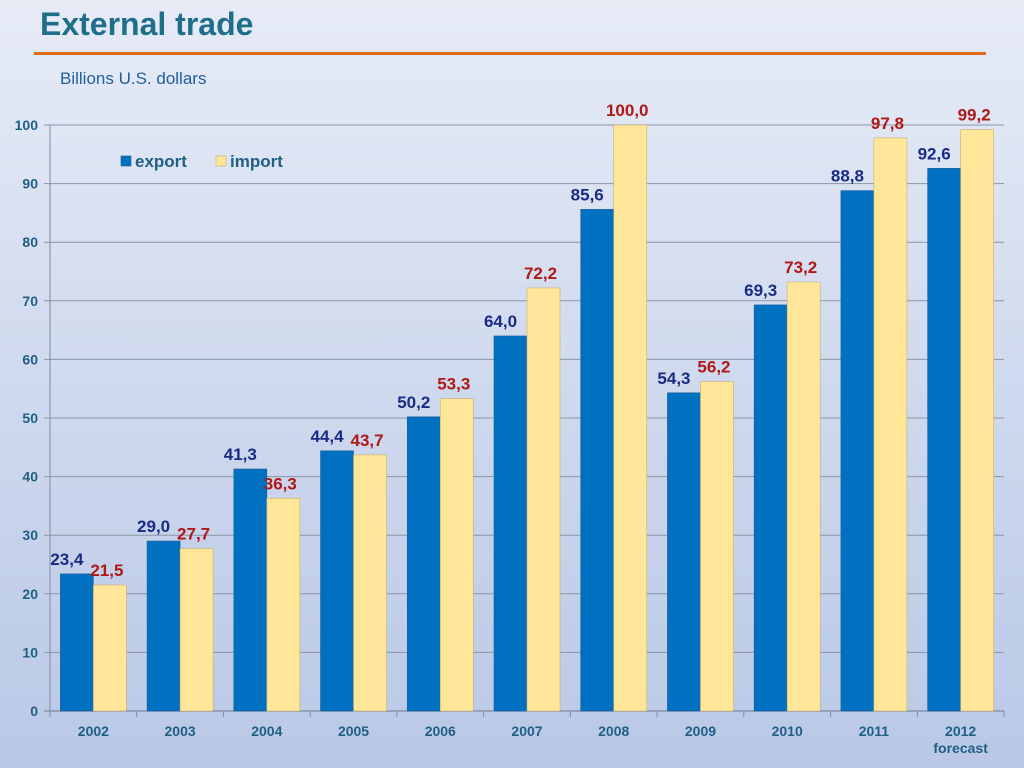 The image size is (1024, 768). Describe the element at coordinates (700, 731) in the screenshot. I see `x-tick-label: 2009` at that location.